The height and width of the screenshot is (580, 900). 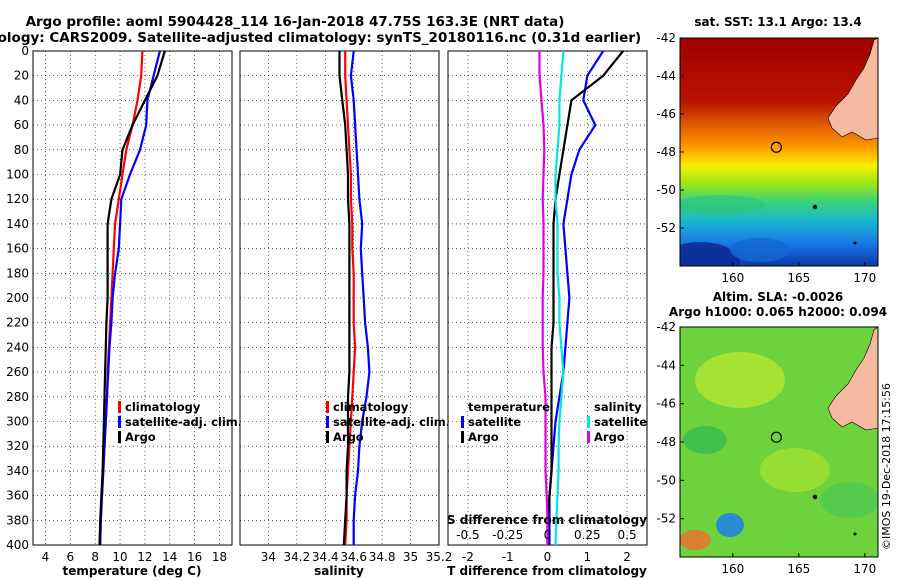 What do you see at coordinates (546, 546) in the screenshot?
I see `difference-ticks: -2 -1 0 1 2 -0.5 -0.25 0 0.25 0.5` at bounding box center [546, 546].